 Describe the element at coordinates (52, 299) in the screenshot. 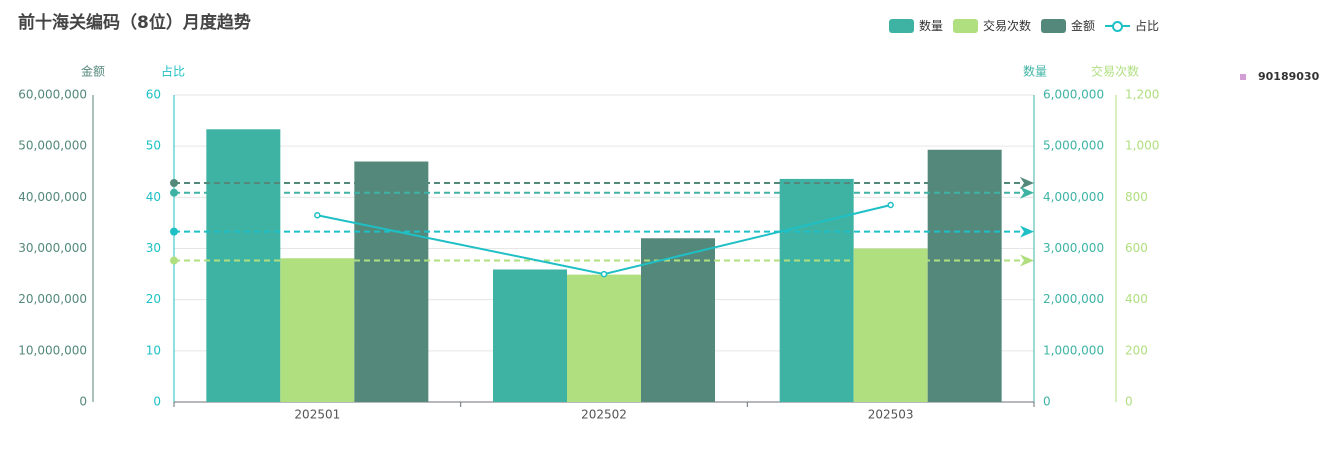

I see `tick-label-amount: 20,000,000` at that location.